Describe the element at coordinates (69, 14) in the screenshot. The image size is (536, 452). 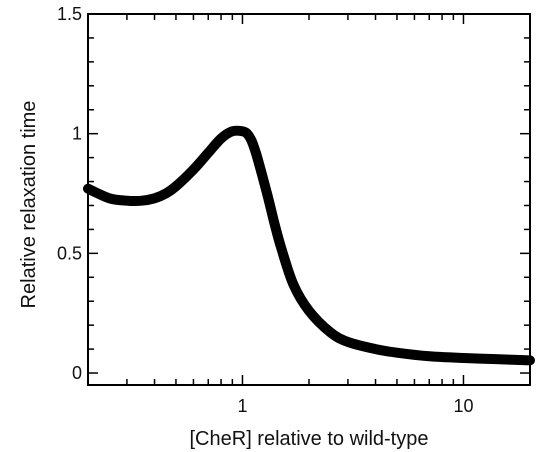
I see `y-tick-label: 1.5` at that location.